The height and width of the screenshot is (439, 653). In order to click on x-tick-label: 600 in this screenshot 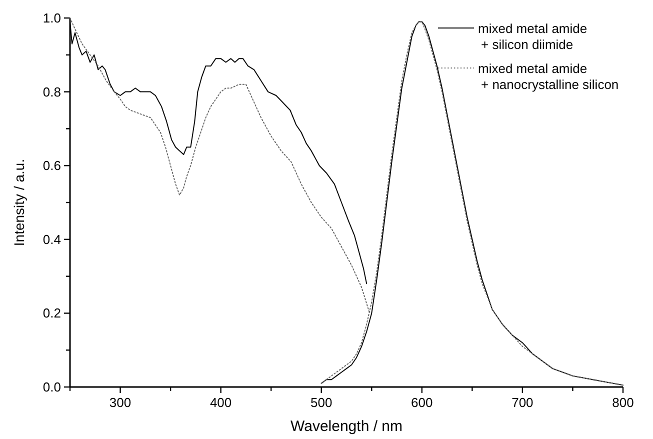, I will do `click(422, 402)`.